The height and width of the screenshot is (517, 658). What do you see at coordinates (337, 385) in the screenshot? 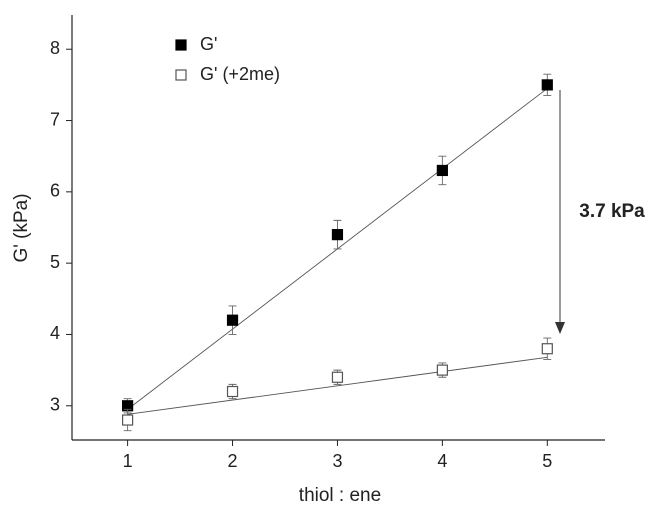
I see `fit-line` at bounding box center [337, 385].